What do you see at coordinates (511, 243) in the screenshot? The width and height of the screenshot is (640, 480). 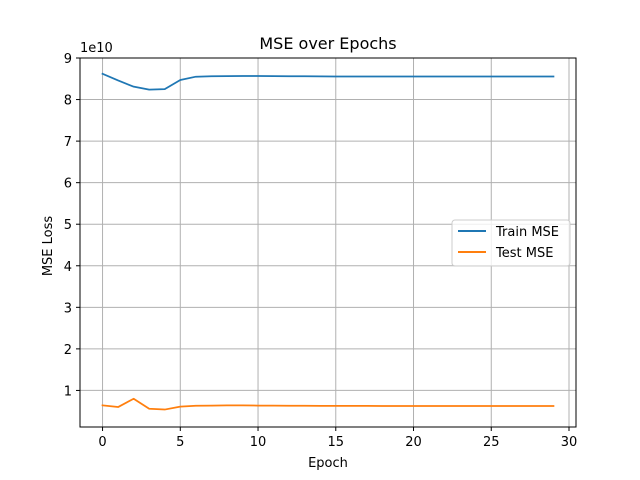 I see `legend: Train MSE Test MSE` at bounding box center [511, 243].